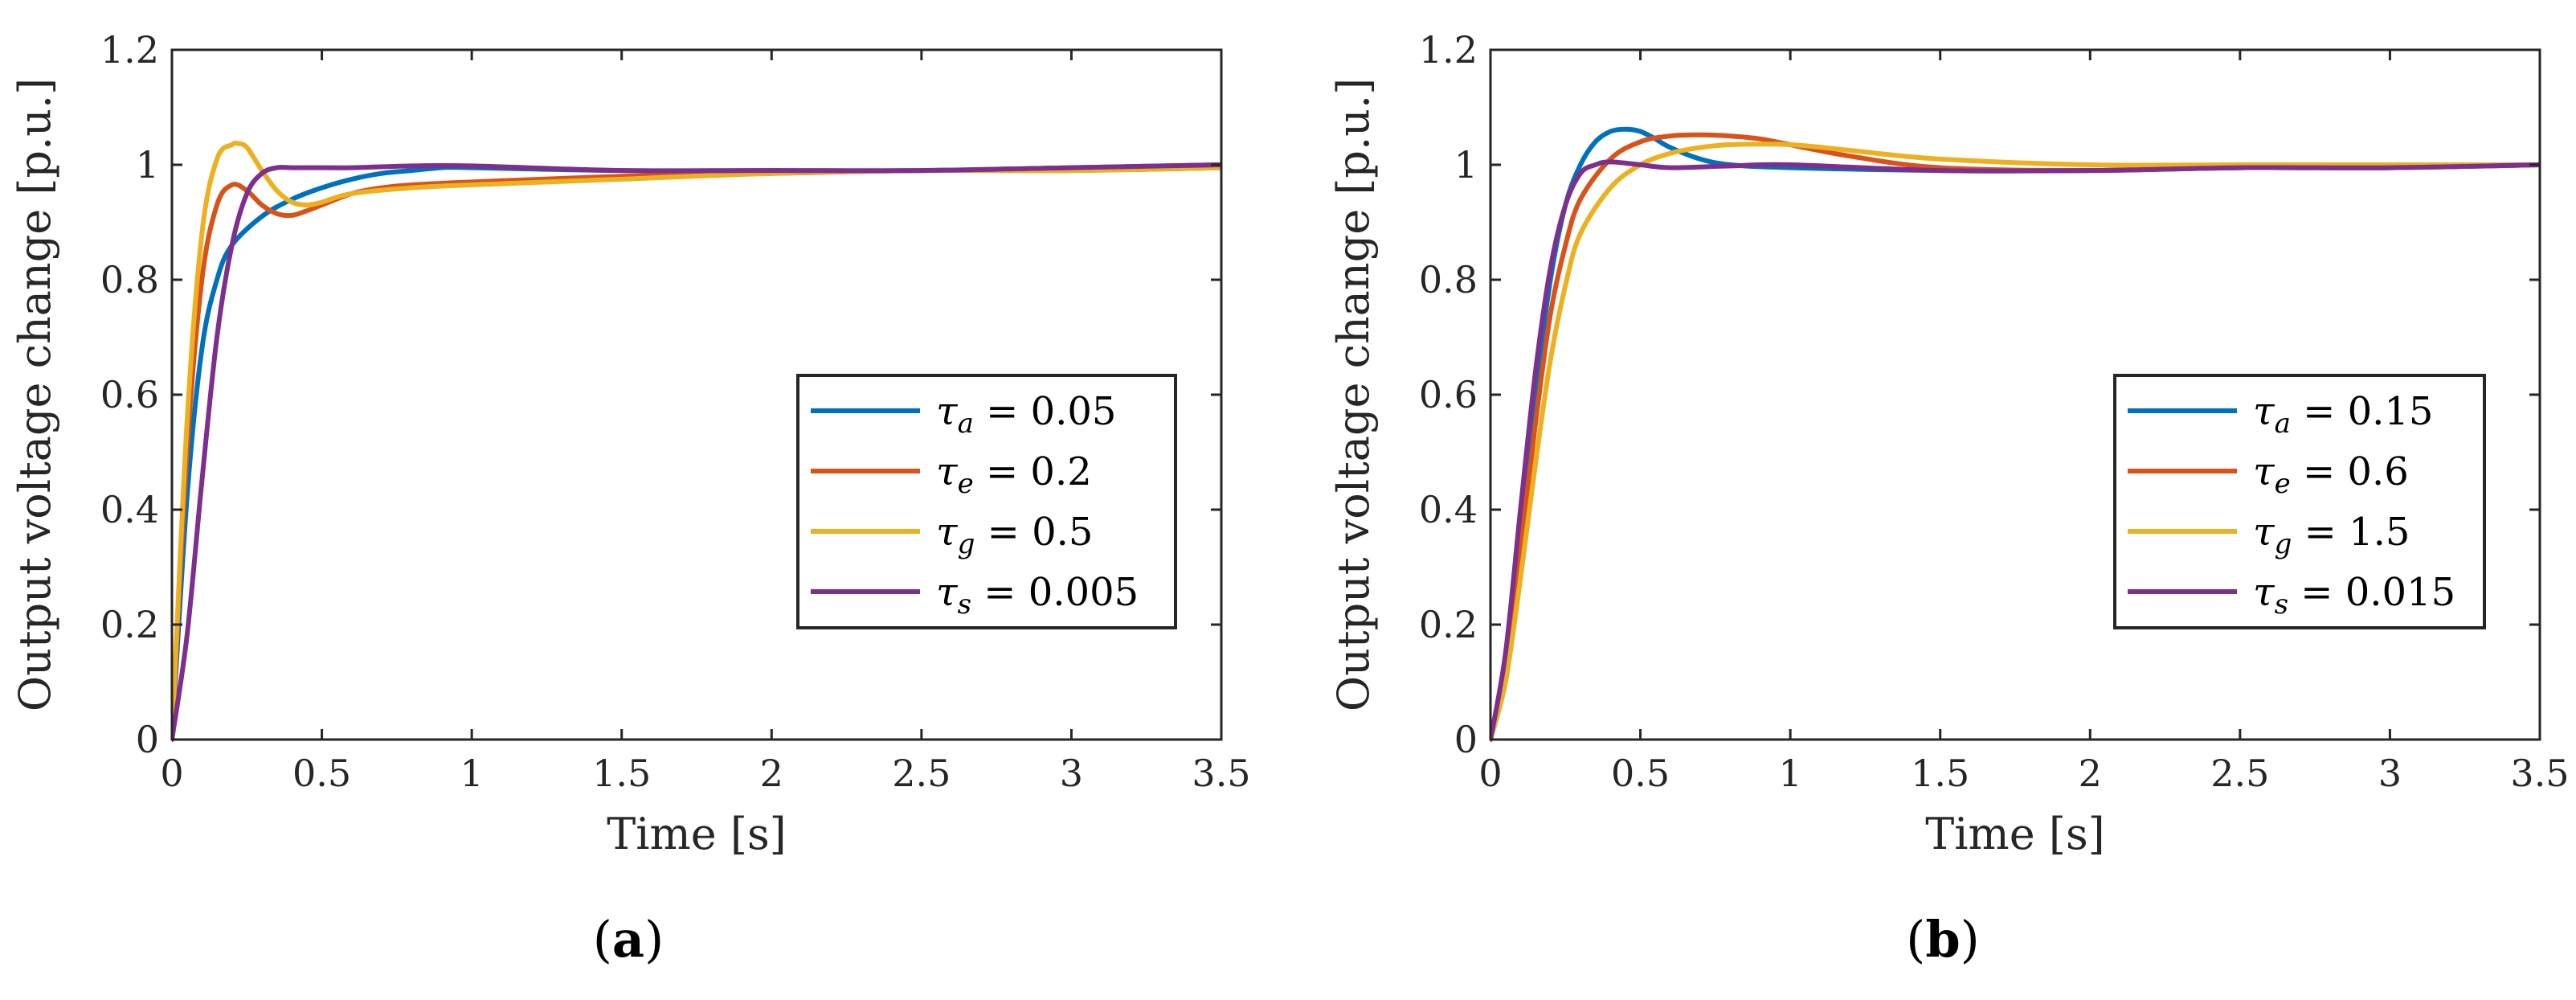 This screenshot has width=2576, height=1000. I want to click on legend-entry-a: τa = 0.05, so click(963, 414).